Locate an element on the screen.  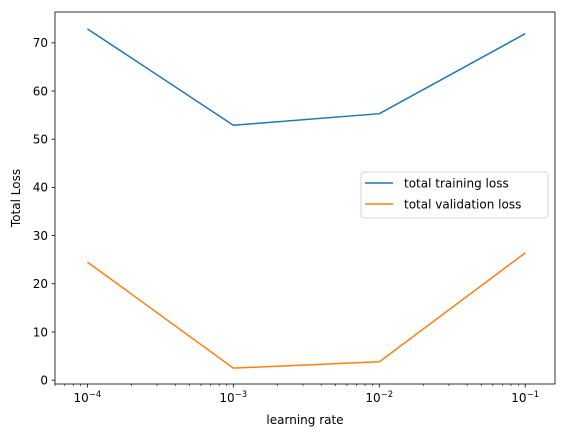
y-tick-label: 70 is located at coordinates (40, 43).